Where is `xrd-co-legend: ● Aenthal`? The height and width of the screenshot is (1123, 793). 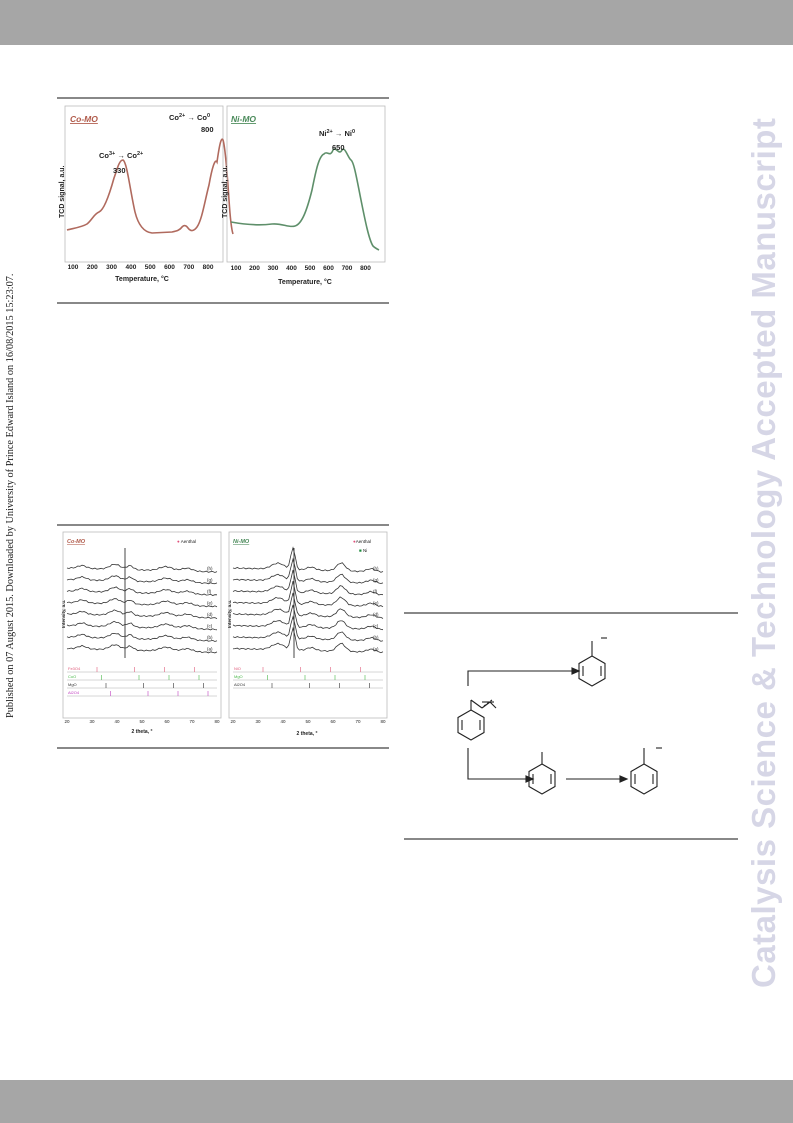
xrd-co-legend: ● Aenthal is located at coordinates (186, 541).